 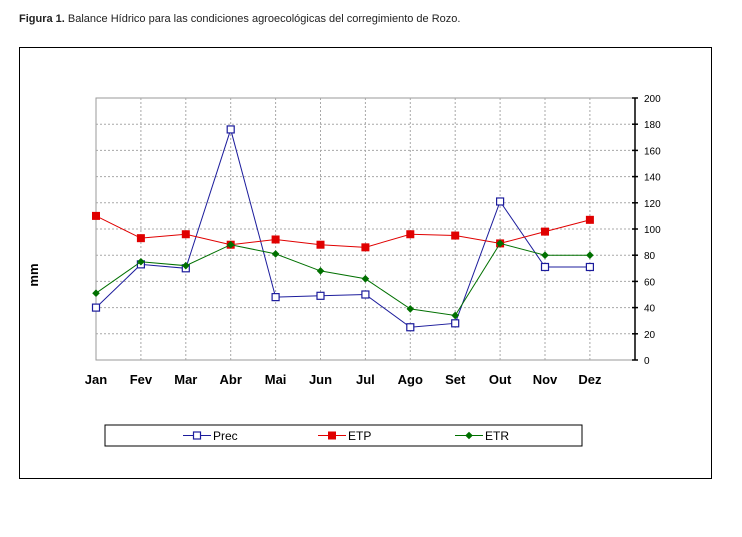 I want to click on y-tick-label: 60, so click(x=650, y=282).